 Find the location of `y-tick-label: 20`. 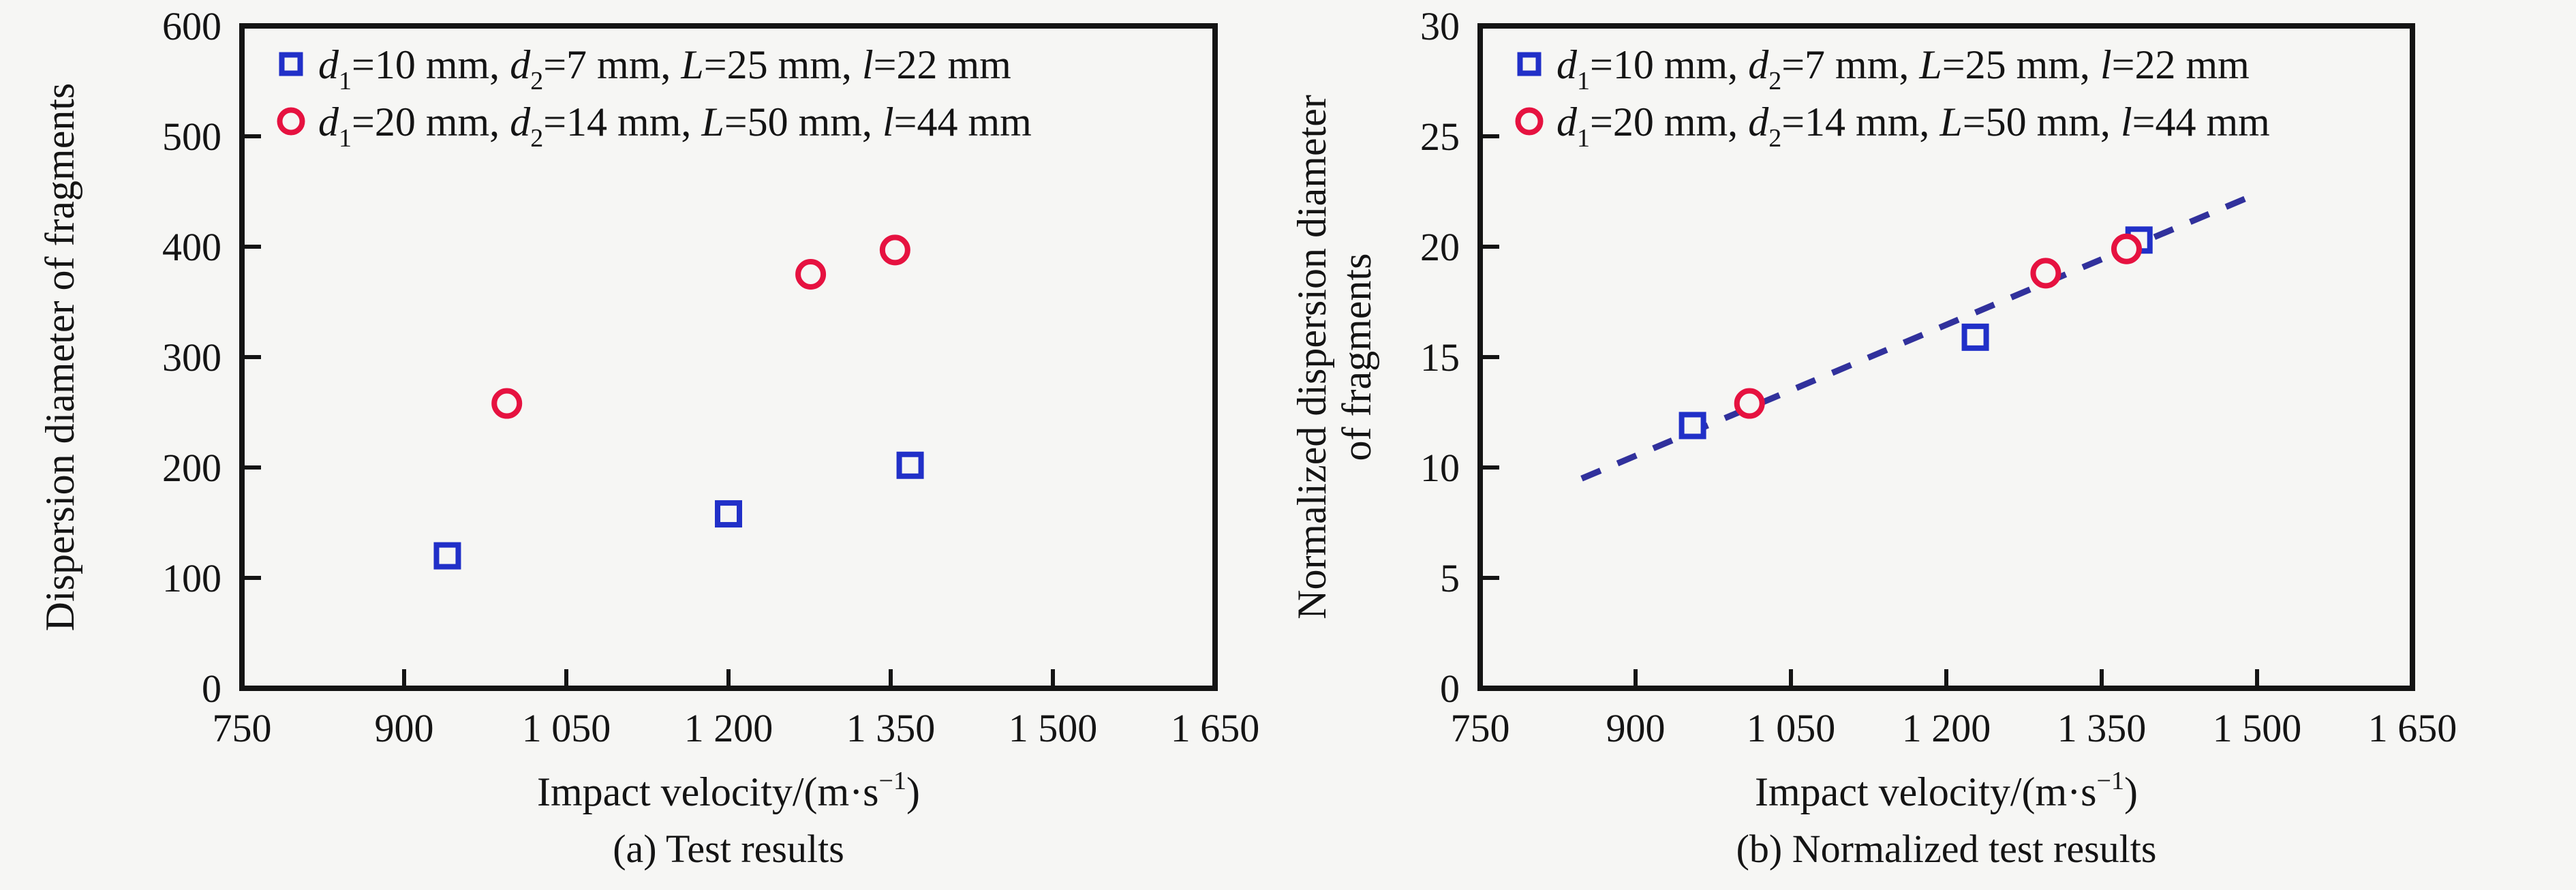

y-tick-label: 20 is located at coordinates (1440, 247).